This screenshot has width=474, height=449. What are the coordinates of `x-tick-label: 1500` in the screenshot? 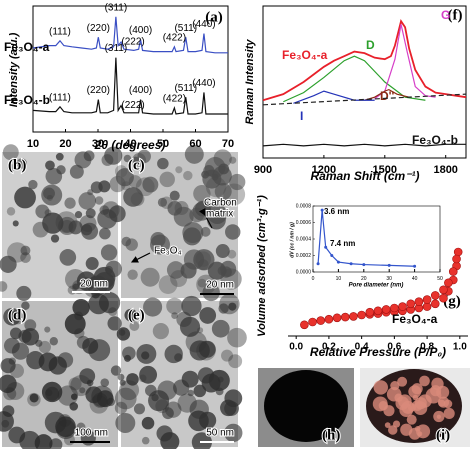 It's located at (385, 170).